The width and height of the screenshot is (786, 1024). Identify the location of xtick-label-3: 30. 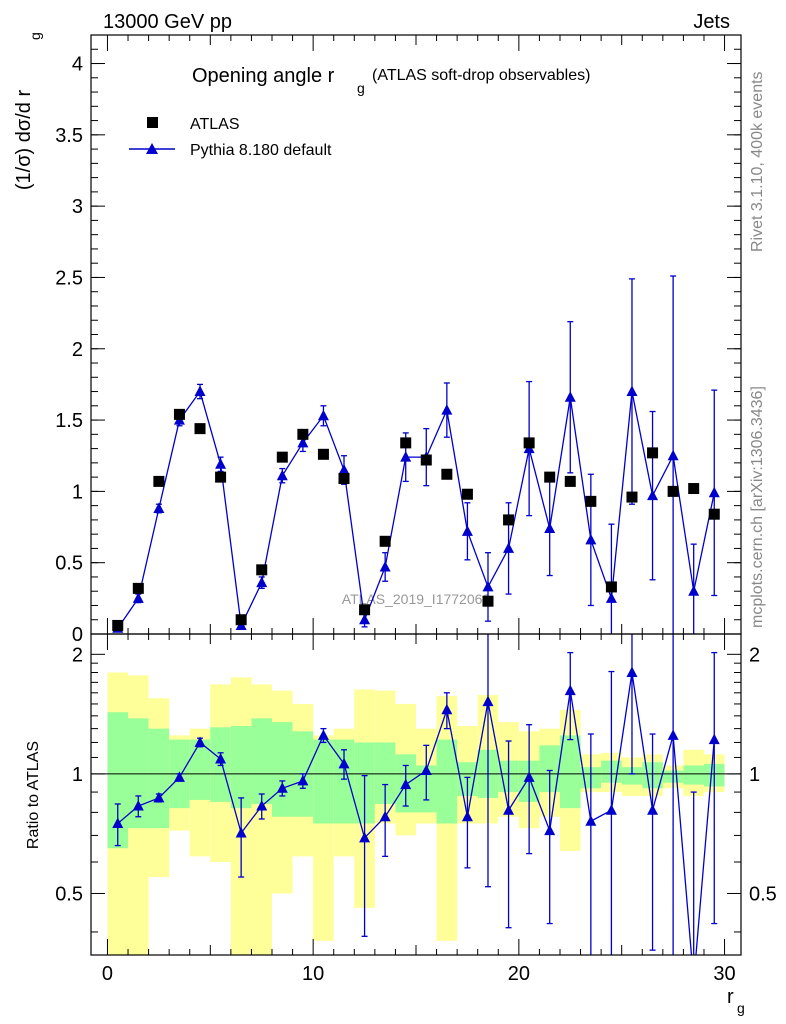
(724, 974).